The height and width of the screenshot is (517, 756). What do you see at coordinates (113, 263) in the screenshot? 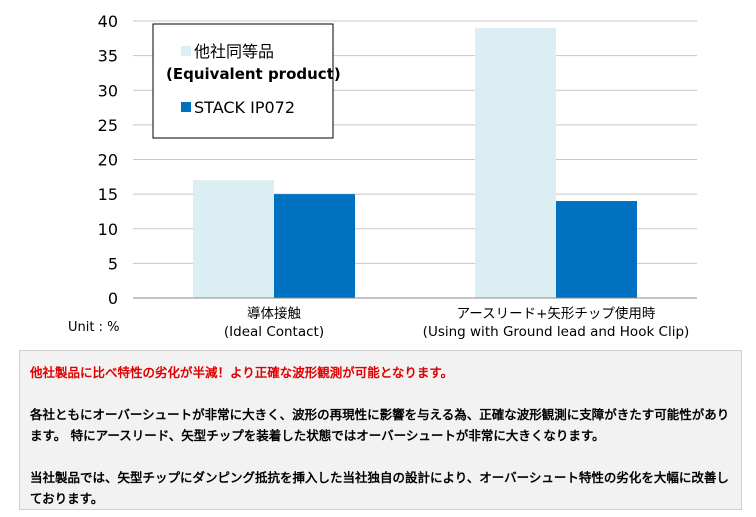
I see `y-tick-label: 5` at bounding box center [113, 263].